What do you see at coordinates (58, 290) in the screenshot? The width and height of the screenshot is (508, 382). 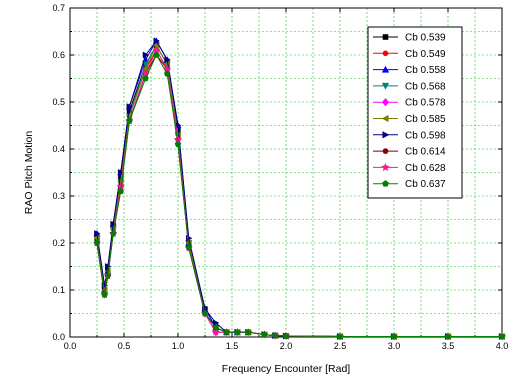 I see `y-tick-label: 0.1` at bounding box center [58, 290].